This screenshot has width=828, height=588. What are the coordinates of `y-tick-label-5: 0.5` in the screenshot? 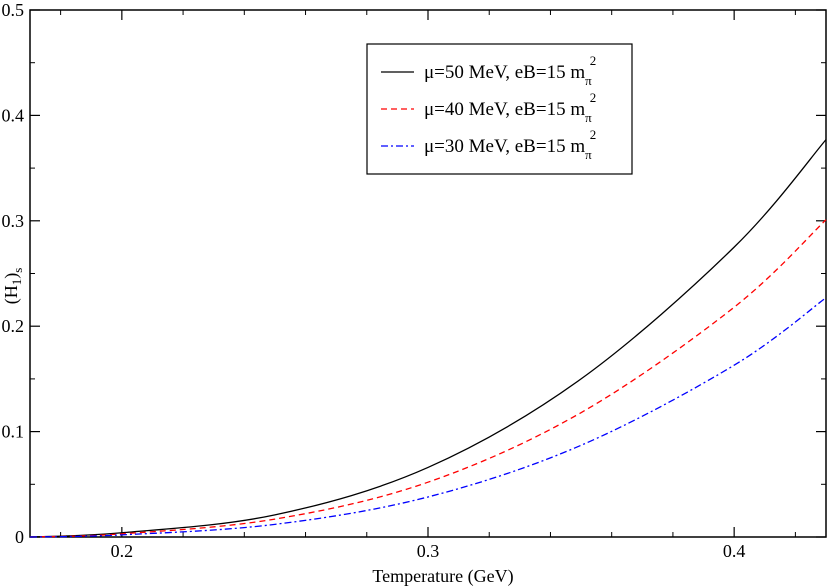 It's located at (13, 10).